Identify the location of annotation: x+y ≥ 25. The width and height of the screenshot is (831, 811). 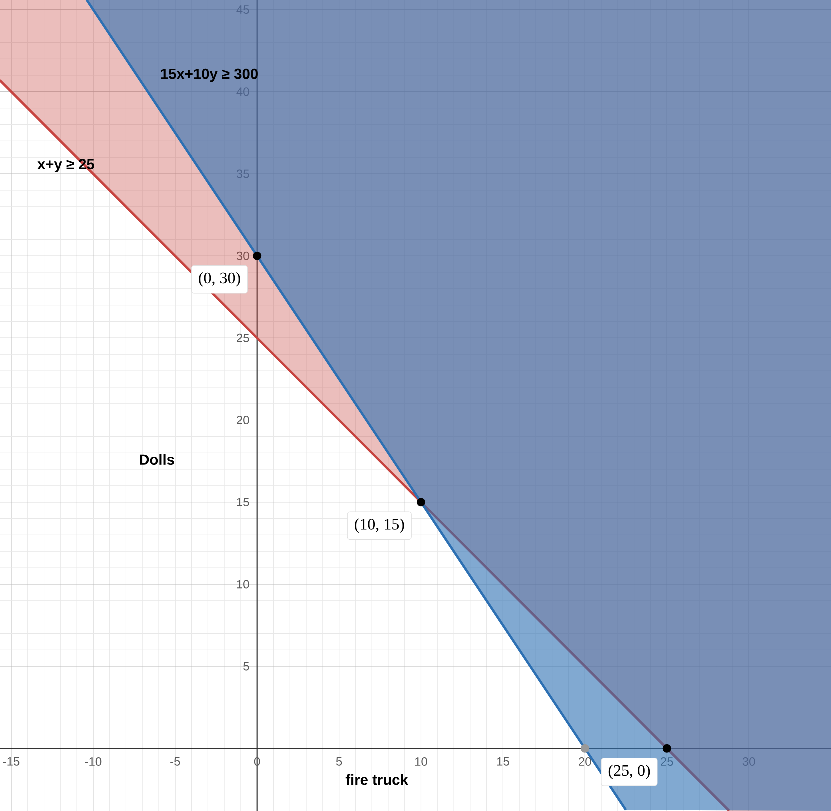
(66, 165).